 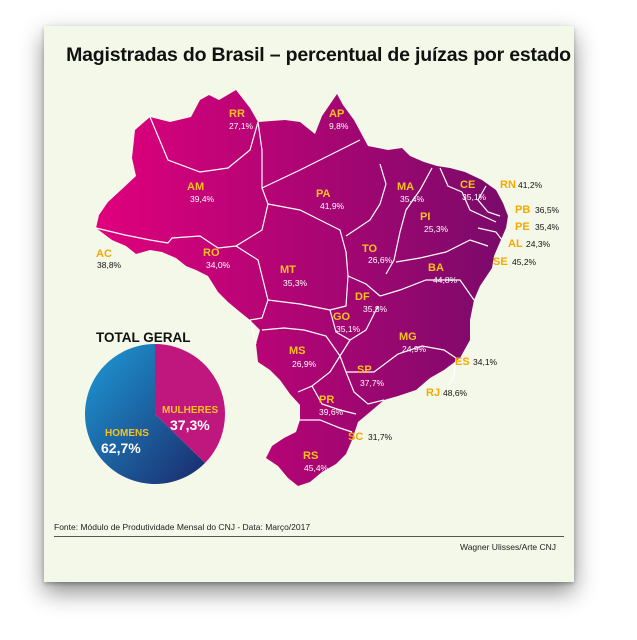 What do you see at coordinates (467, 185) in the screenshot?
I see `state-code-ce: CE` at bounding box center [467, 185].